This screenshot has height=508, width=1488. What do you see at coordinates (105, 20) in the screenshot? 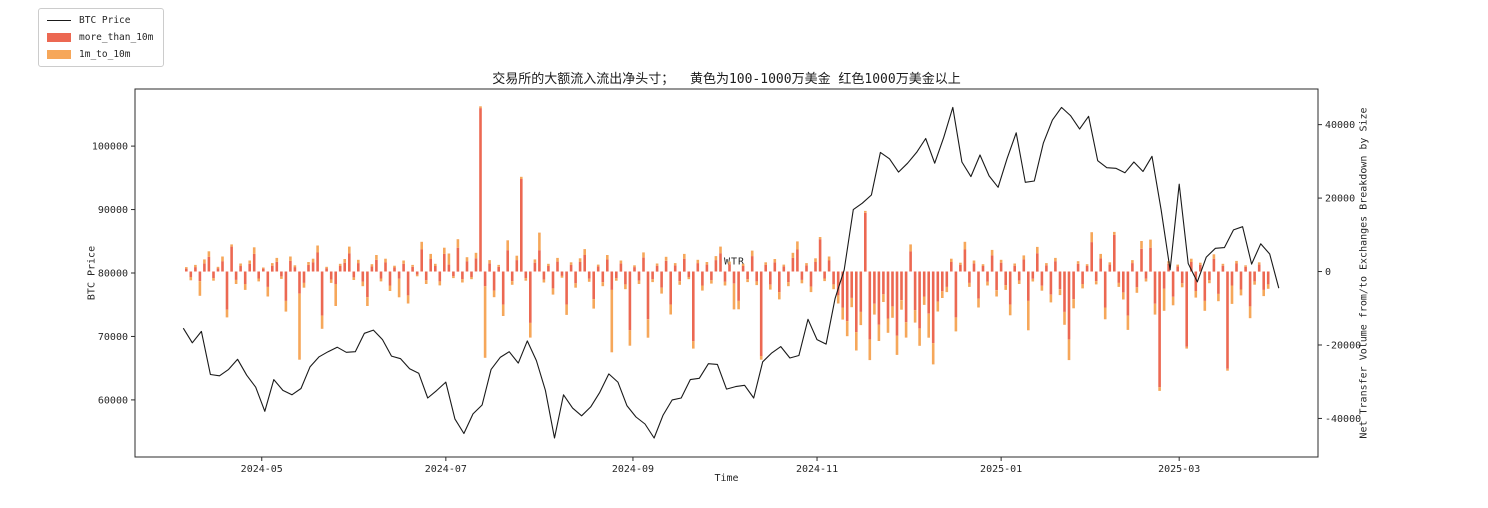
I see `legend-item-label: BTC Price` at bounding box center [105, 20].